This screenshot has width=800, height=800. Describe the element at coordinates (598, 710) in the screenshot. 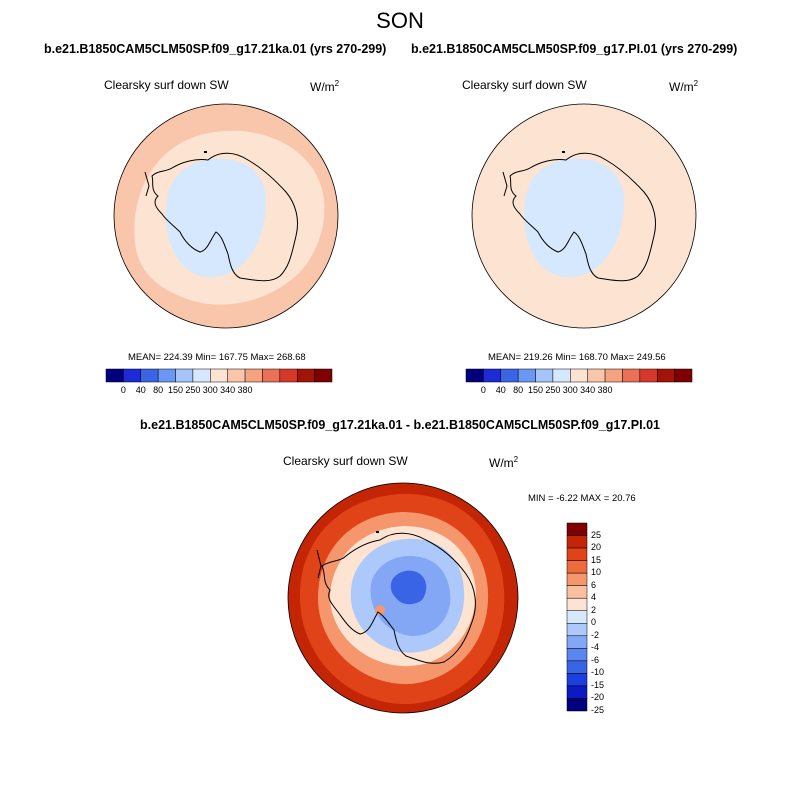

I see `colorbar-diff-tick-label: -25` at that location.